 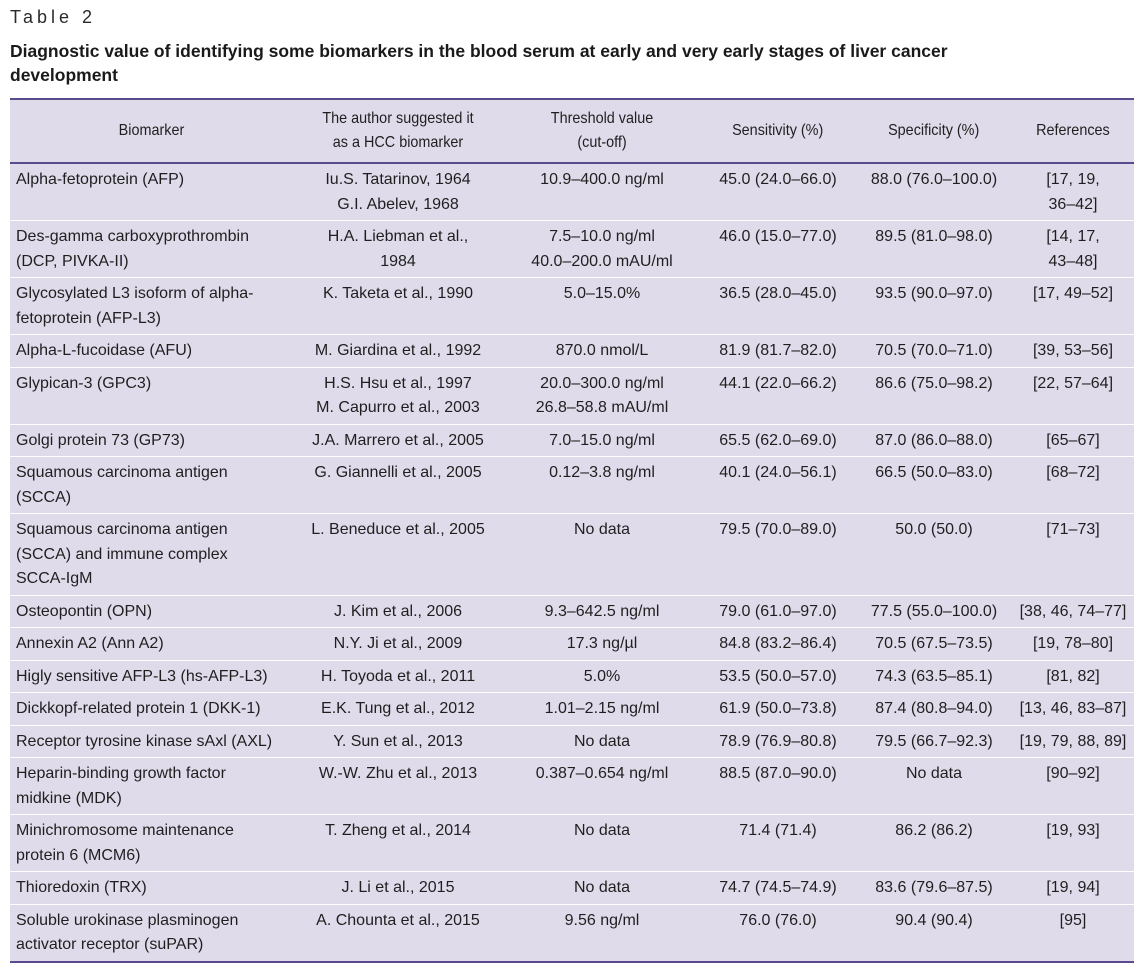 I want to click on biomarker-cell: Golgi protein 73 (GP73), so click(x=100, y=440).